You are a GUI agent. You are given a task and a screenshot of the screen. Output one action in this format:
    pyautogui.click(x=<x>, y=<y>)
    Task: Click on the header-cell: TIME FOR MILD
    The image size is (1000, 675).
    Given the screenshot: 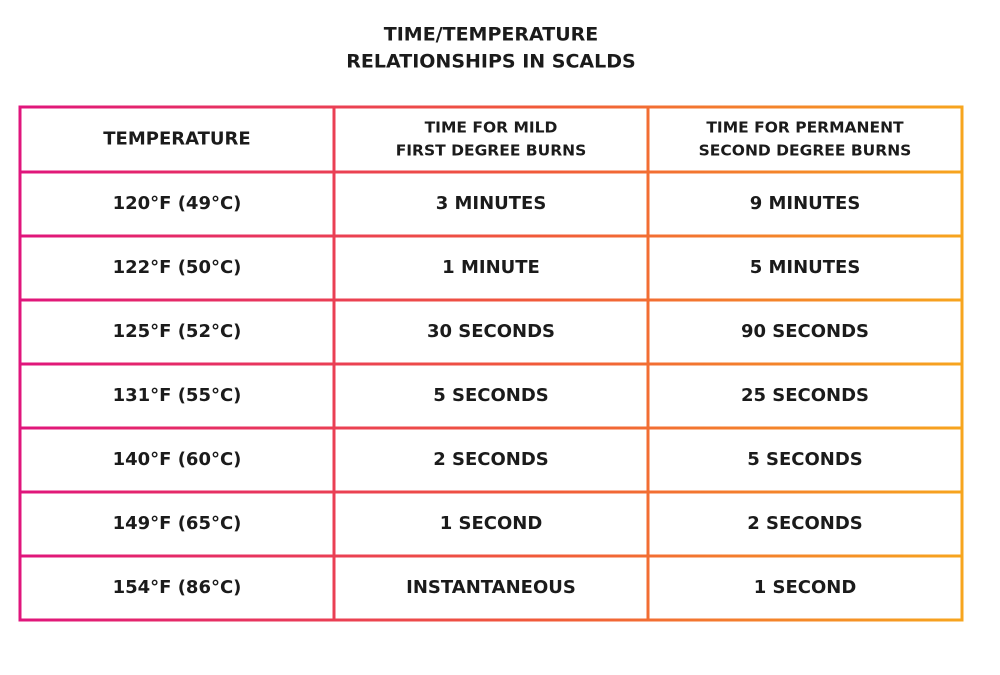 What is the action you would take?
    pyautogui.click(x=491, y=128)
    